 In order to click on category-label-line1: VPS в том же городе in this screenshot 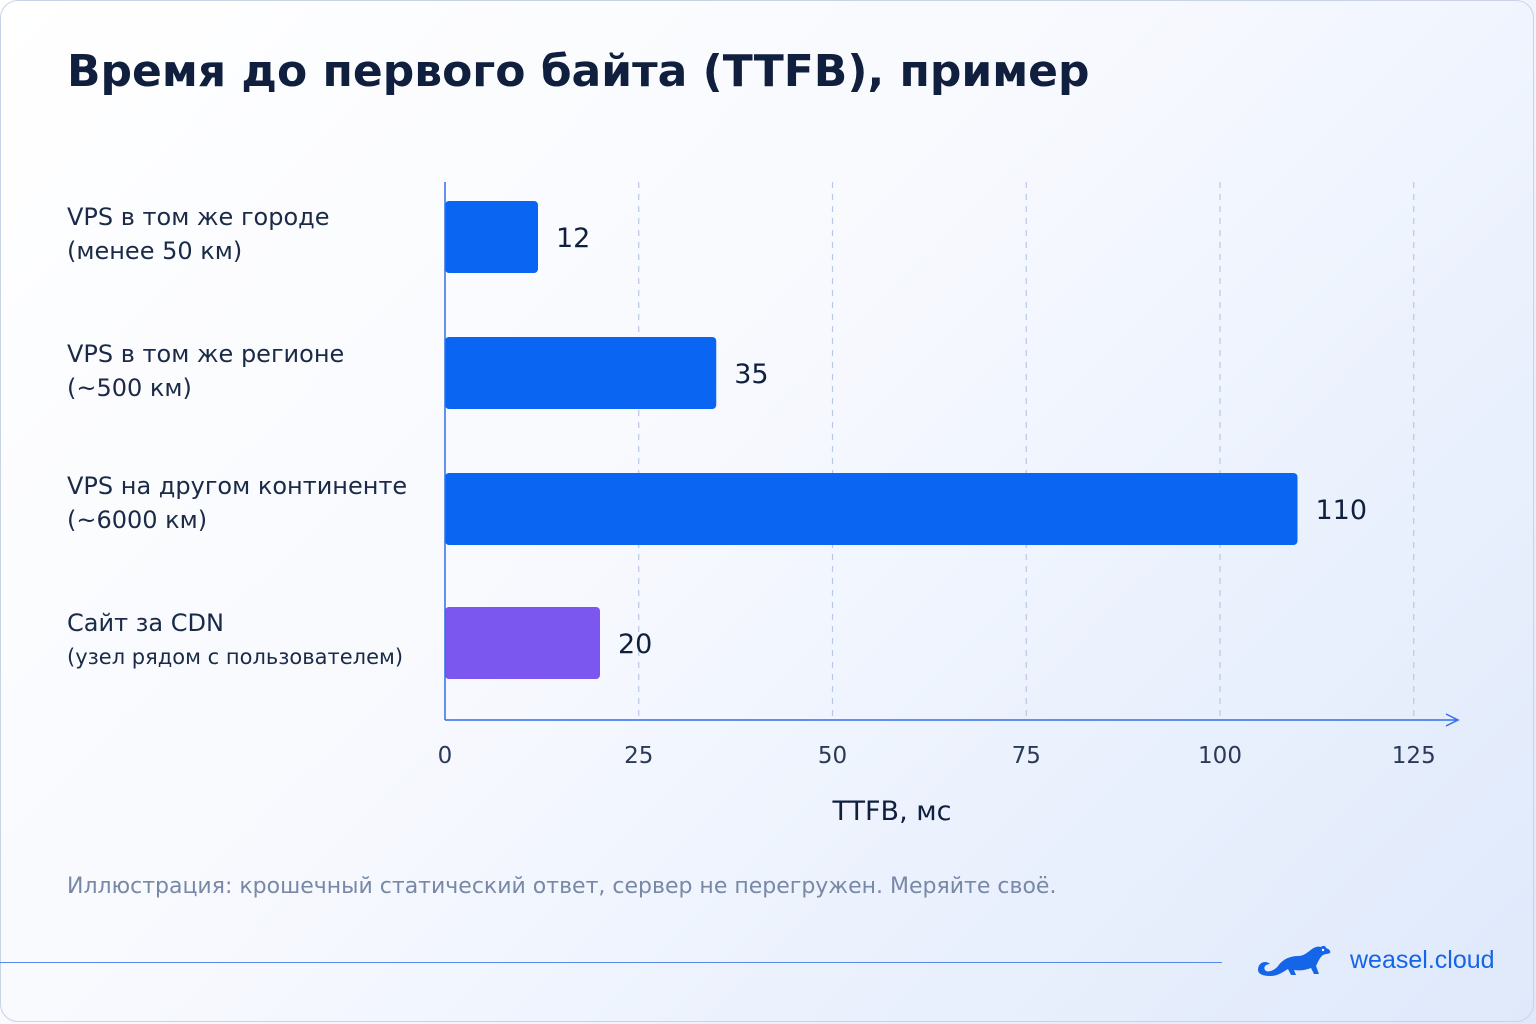, I will do `click(198, 217)`.